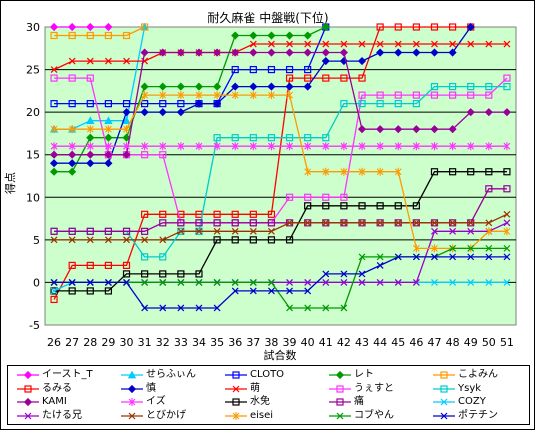  I want to click on x-tick-label: 36, so click(235, 342).